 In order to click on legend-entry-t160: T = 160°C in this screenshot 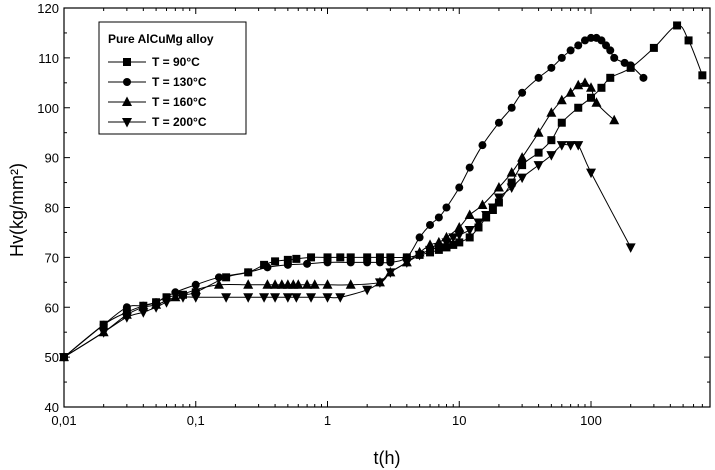, I will do `click(157, 102)`.